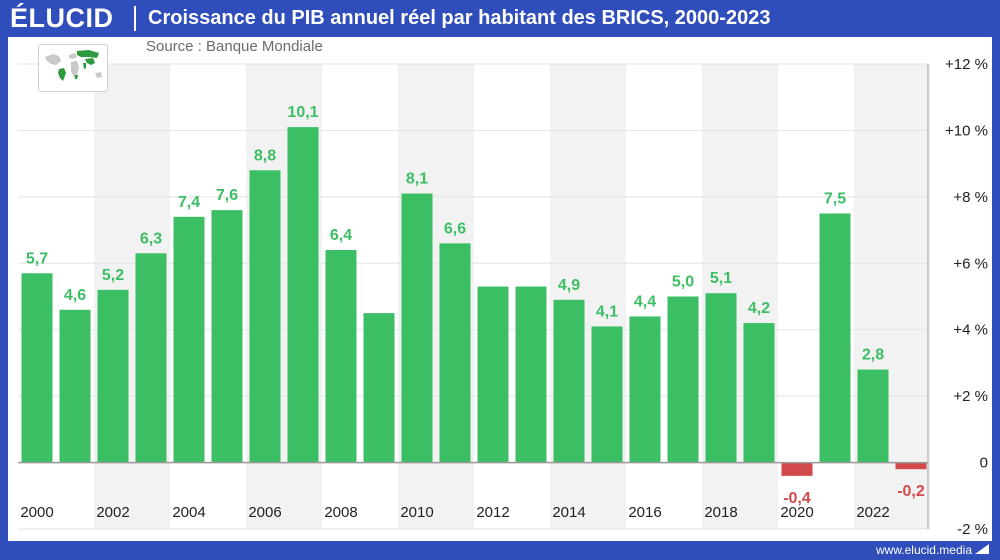  I want to click on x-tick-label: 2000, so click(36, 512).